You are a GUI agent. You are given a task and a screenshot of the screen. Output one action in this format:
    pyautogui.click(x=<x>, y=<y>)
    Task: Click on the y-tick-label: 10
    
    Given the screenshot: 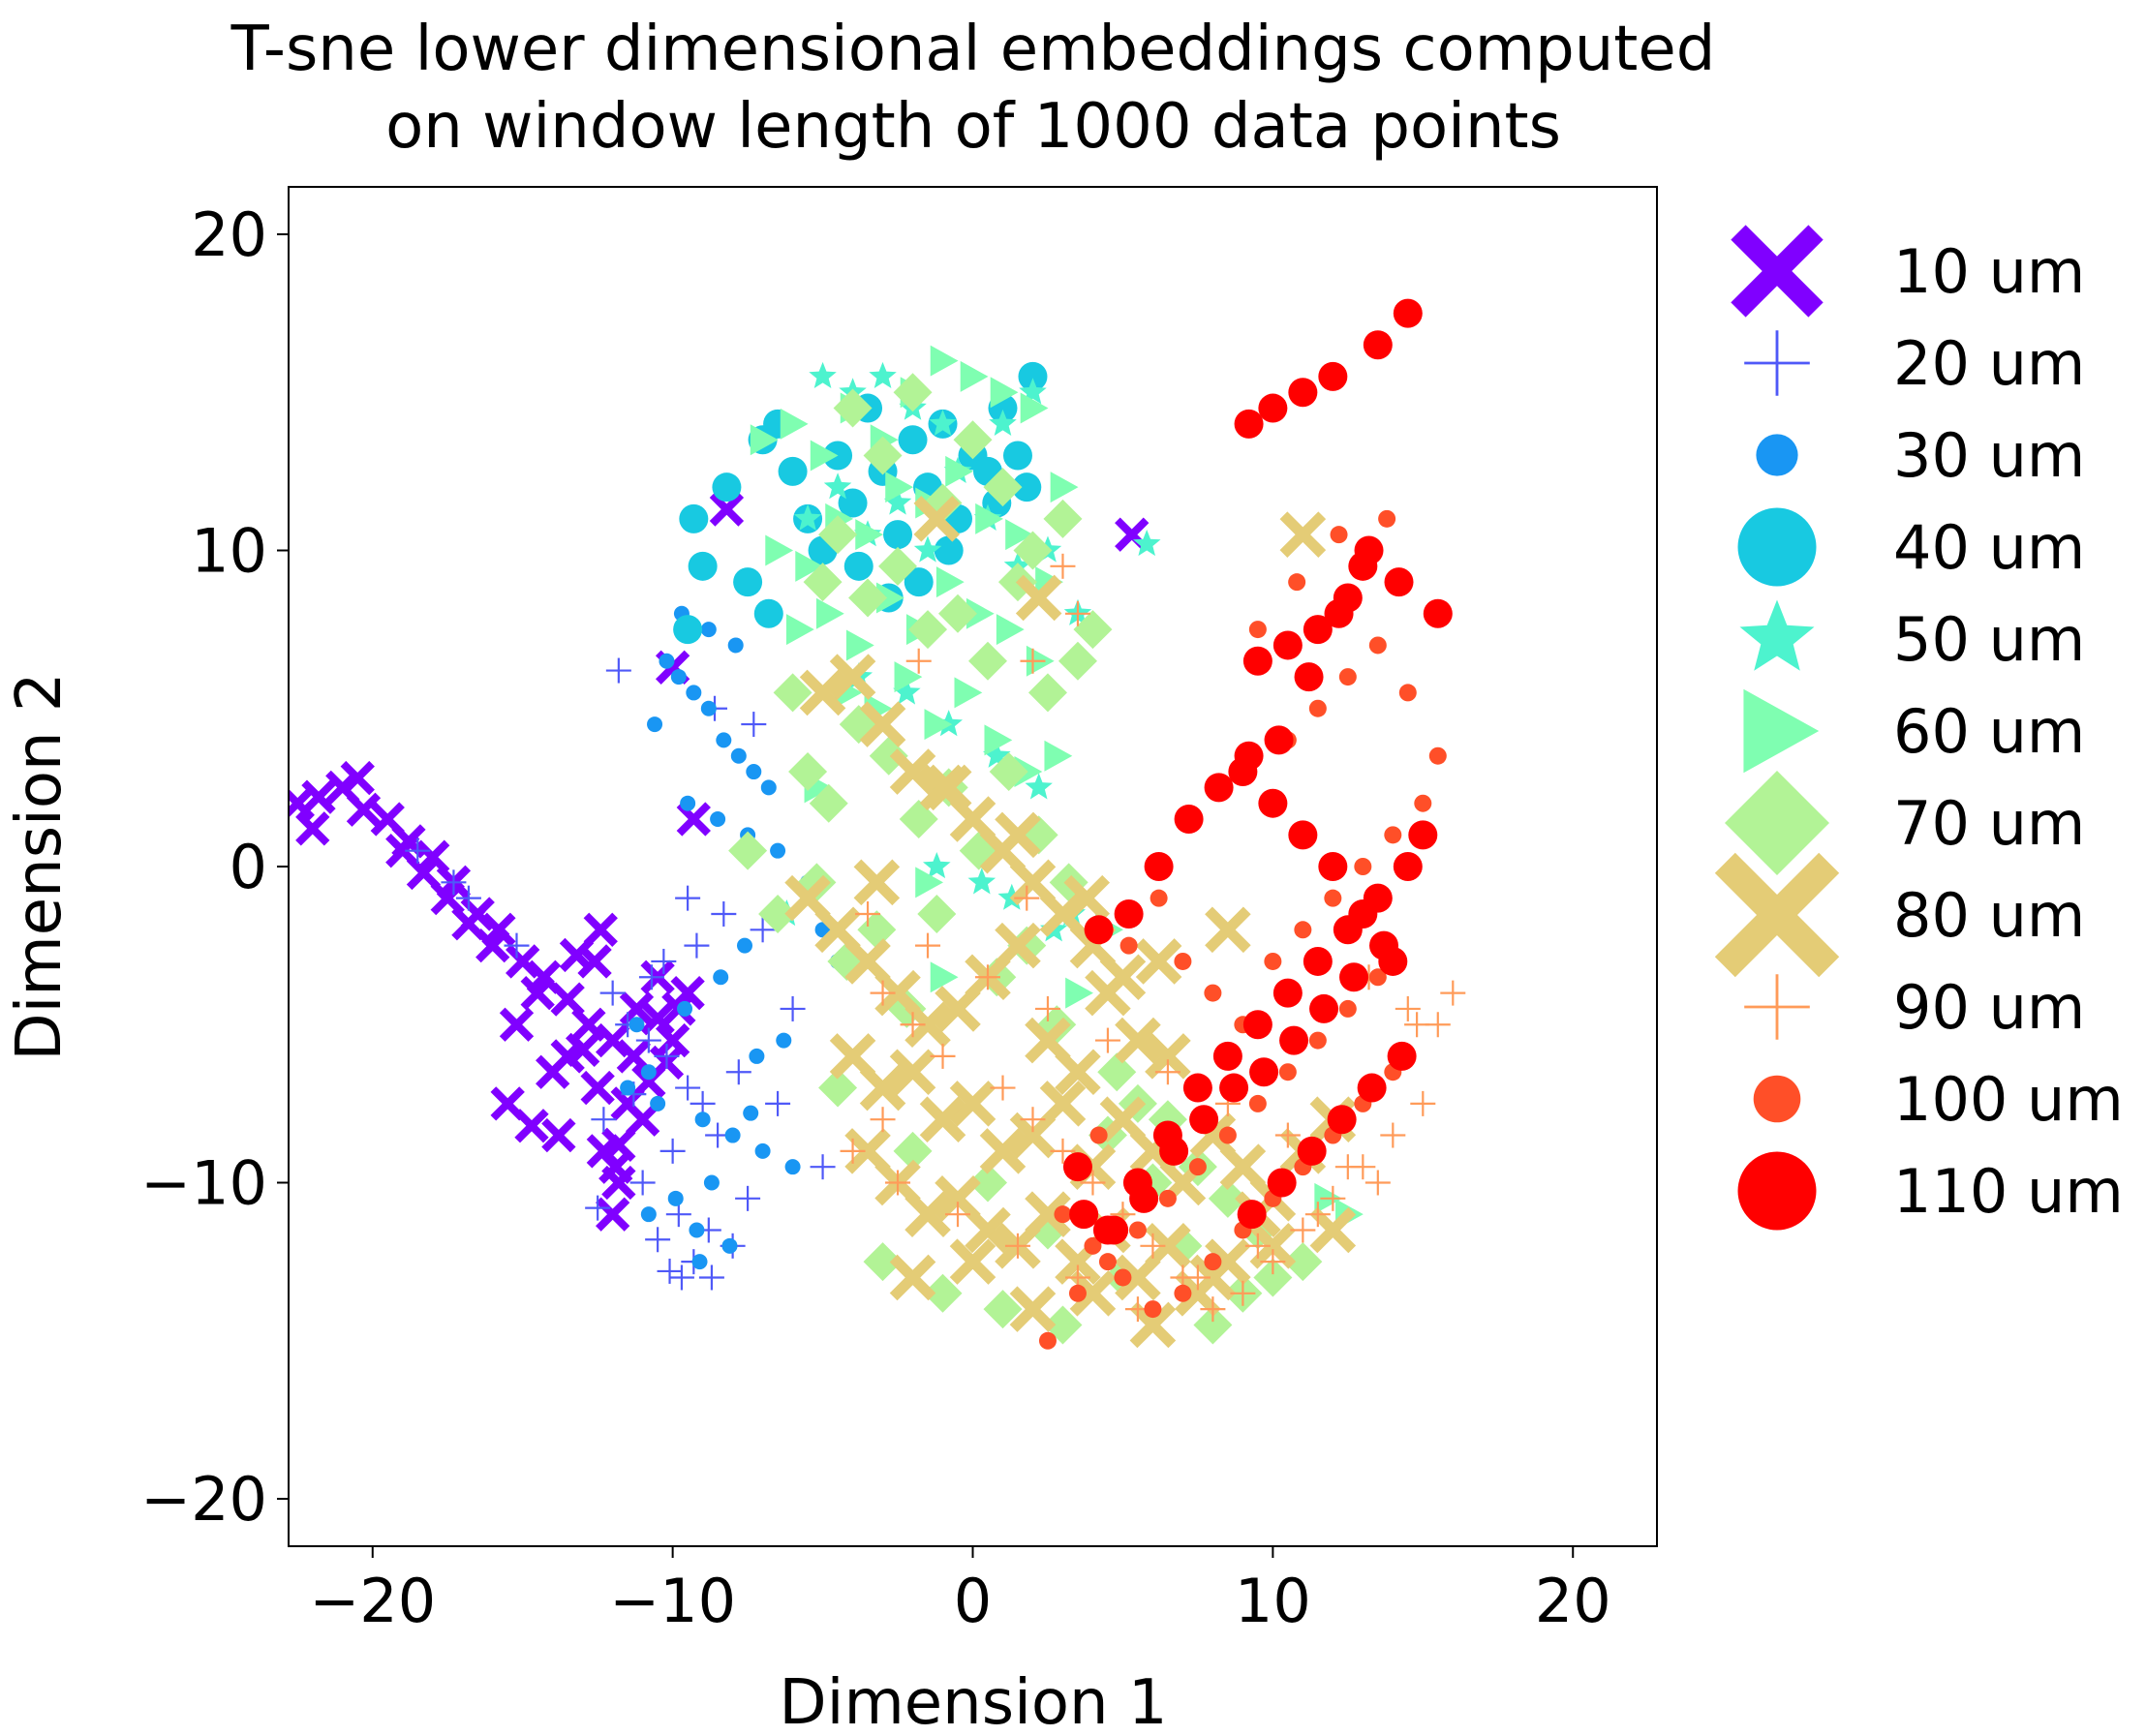 What is the action you would take?
    pyautogui.click(x=229, y=550)
    